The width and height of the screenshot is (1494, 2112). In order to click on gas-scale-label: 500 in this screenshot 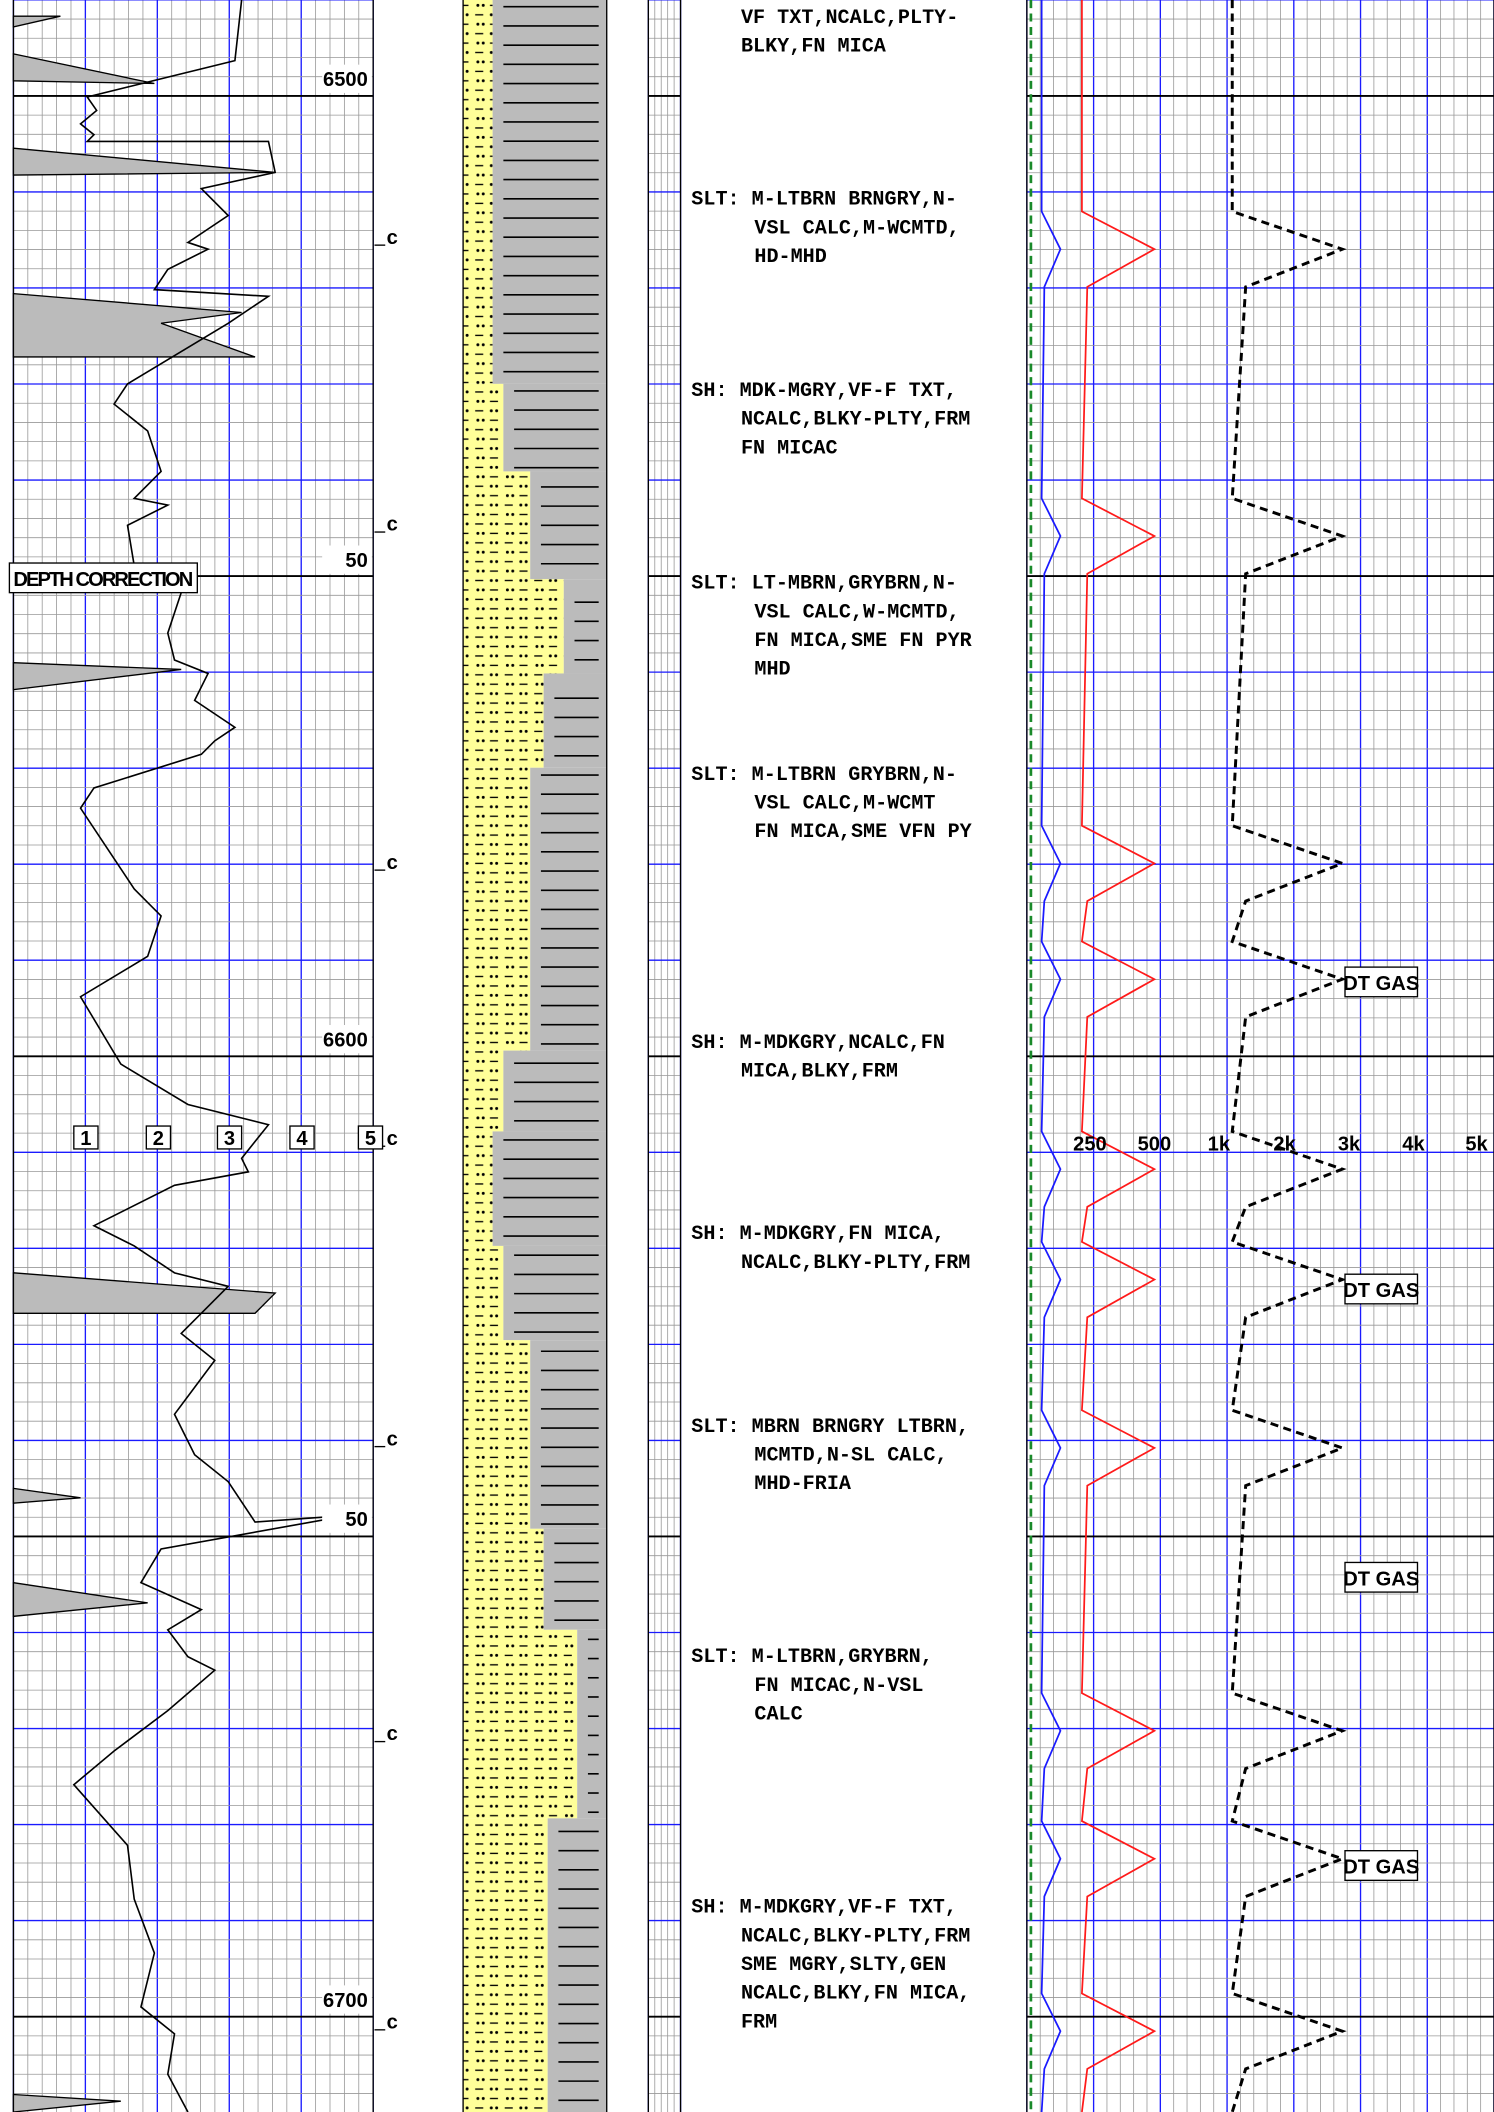, I will do `click(1155, 1144)`.